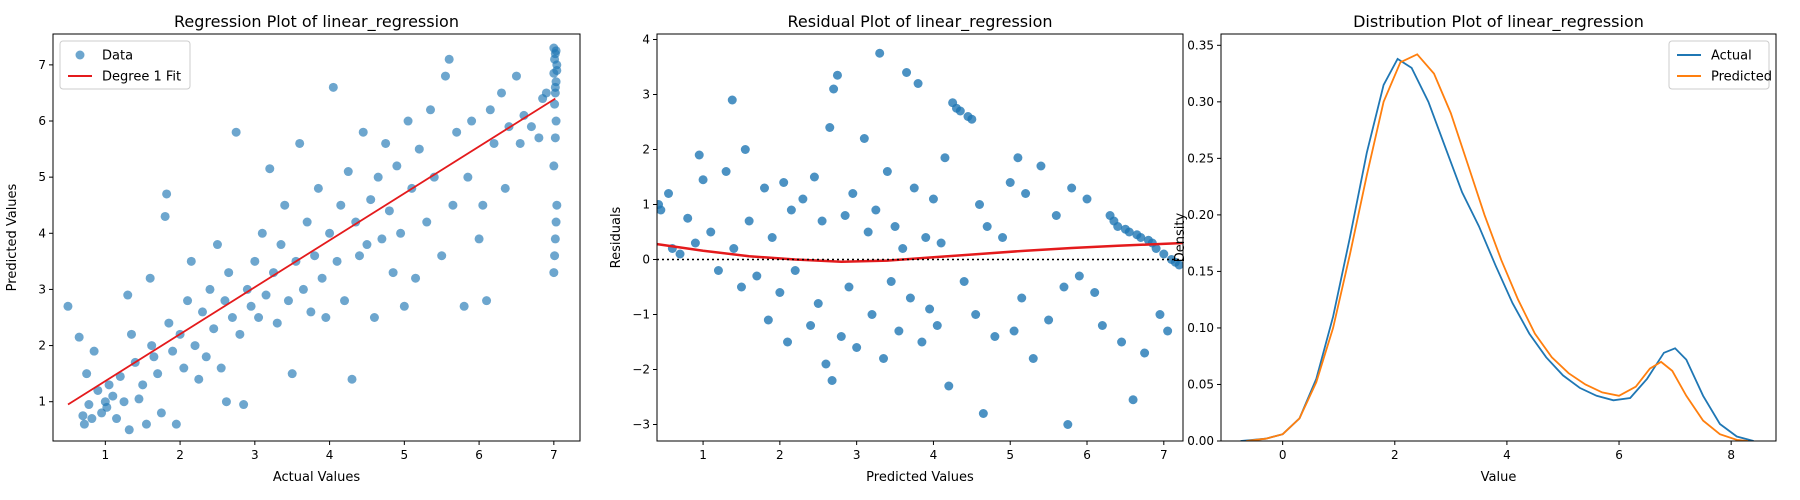 This screenshot has height=500, width=1800. Describe the element at coordinates (42, 346) in the screenshot. I see `regression-ytick-label: 2` at that location.